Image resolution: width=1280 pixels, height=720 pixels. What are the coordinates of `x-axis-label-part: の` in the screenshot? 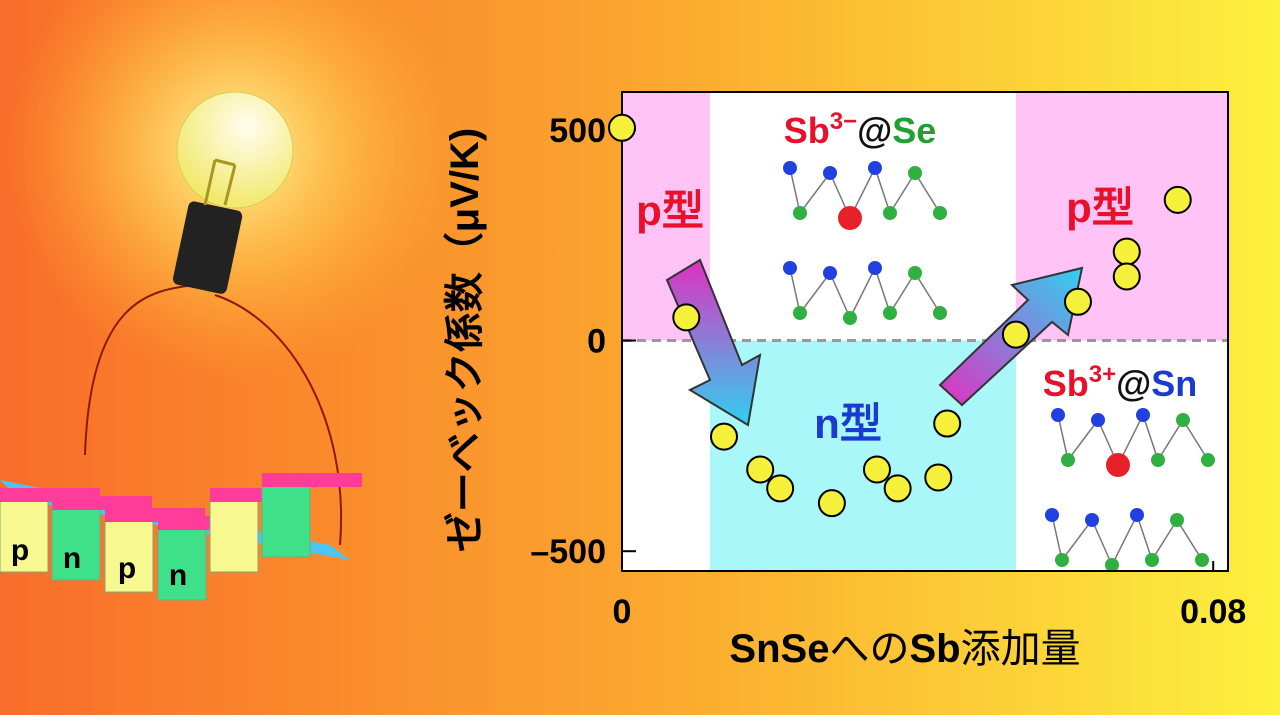 It's located at (889, 649).